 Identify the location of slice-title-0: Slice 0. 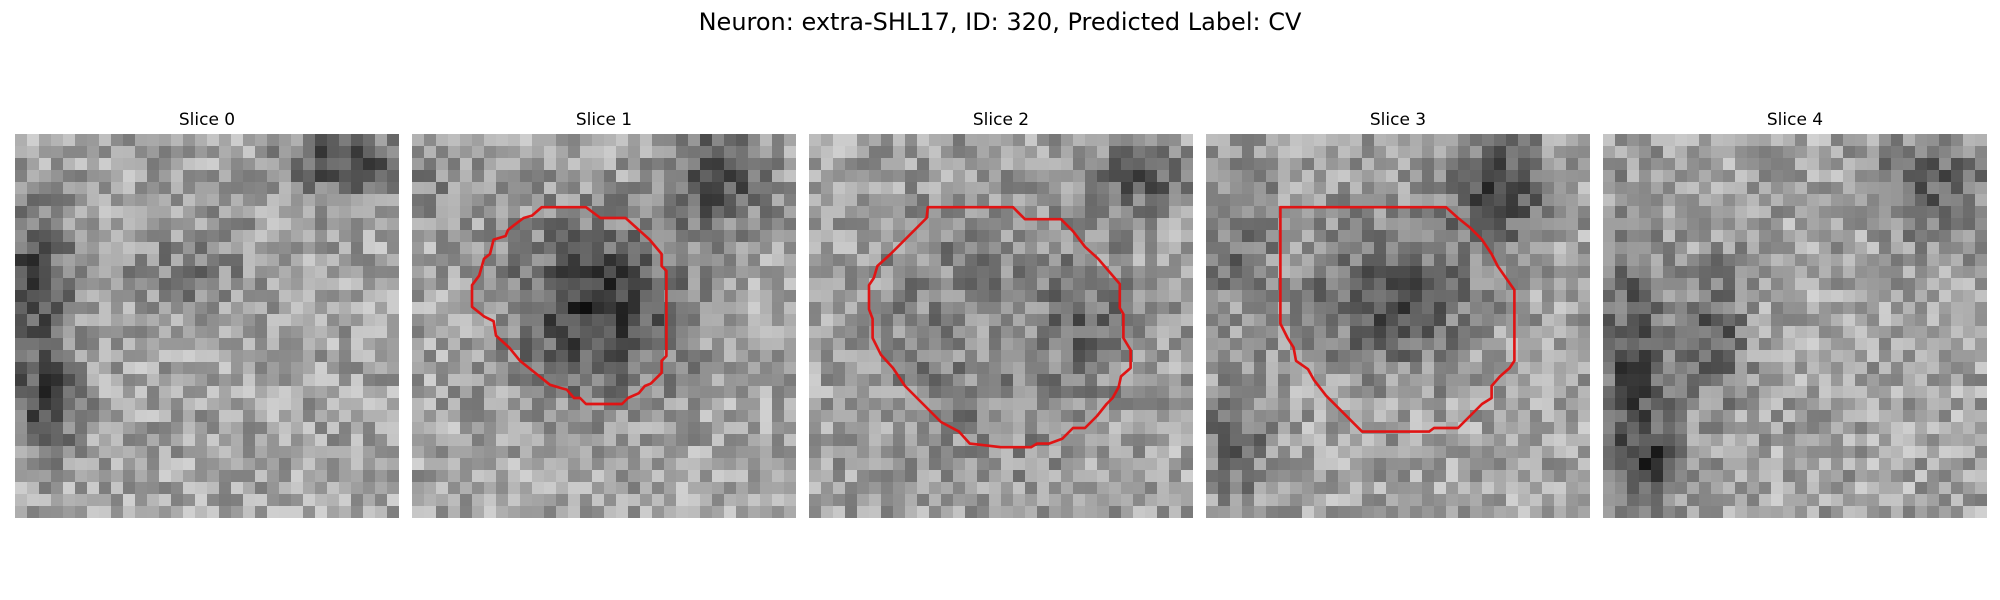
(207, 120).